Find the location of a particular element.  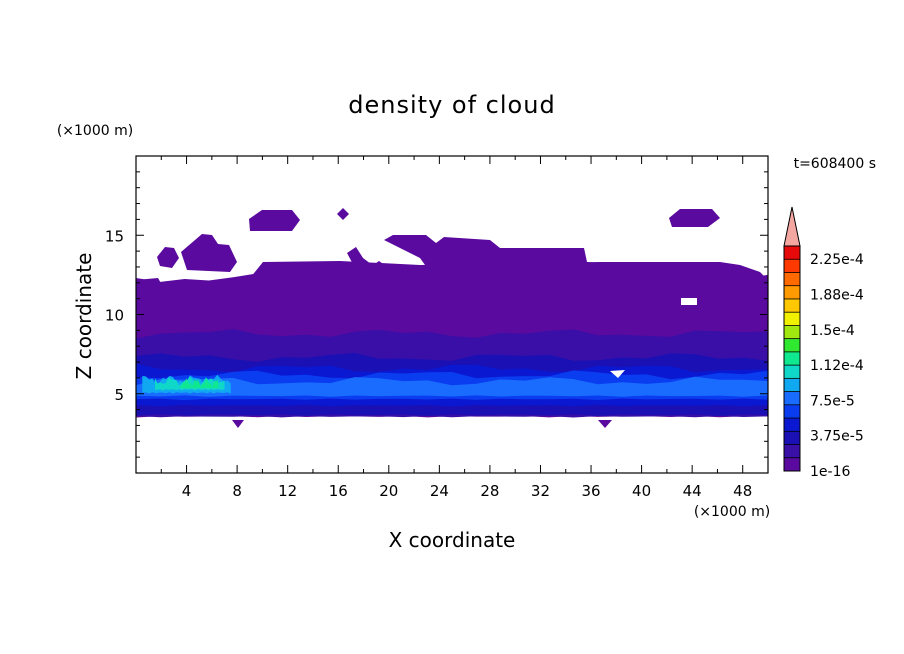

x-tick-label: 48 is located at coordinates (742, 491).